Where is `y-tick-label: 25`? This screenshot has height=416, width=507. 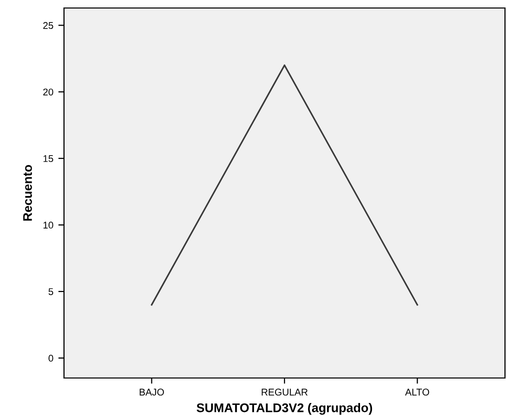
y-tick-label: 25 is located at coordinates (48, 25).